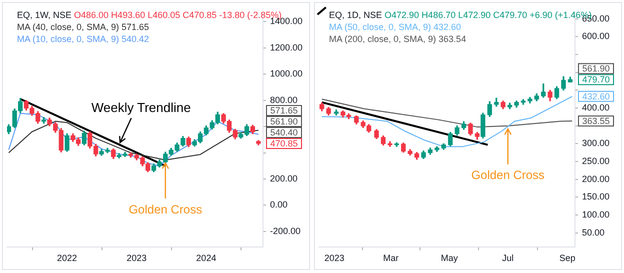 Image resolution: width=624 pixels, height=273 pixels. Describe the element at coordinates (141, 108) in the screenshot. I see `annotation: Weekly Trendline` at that location.